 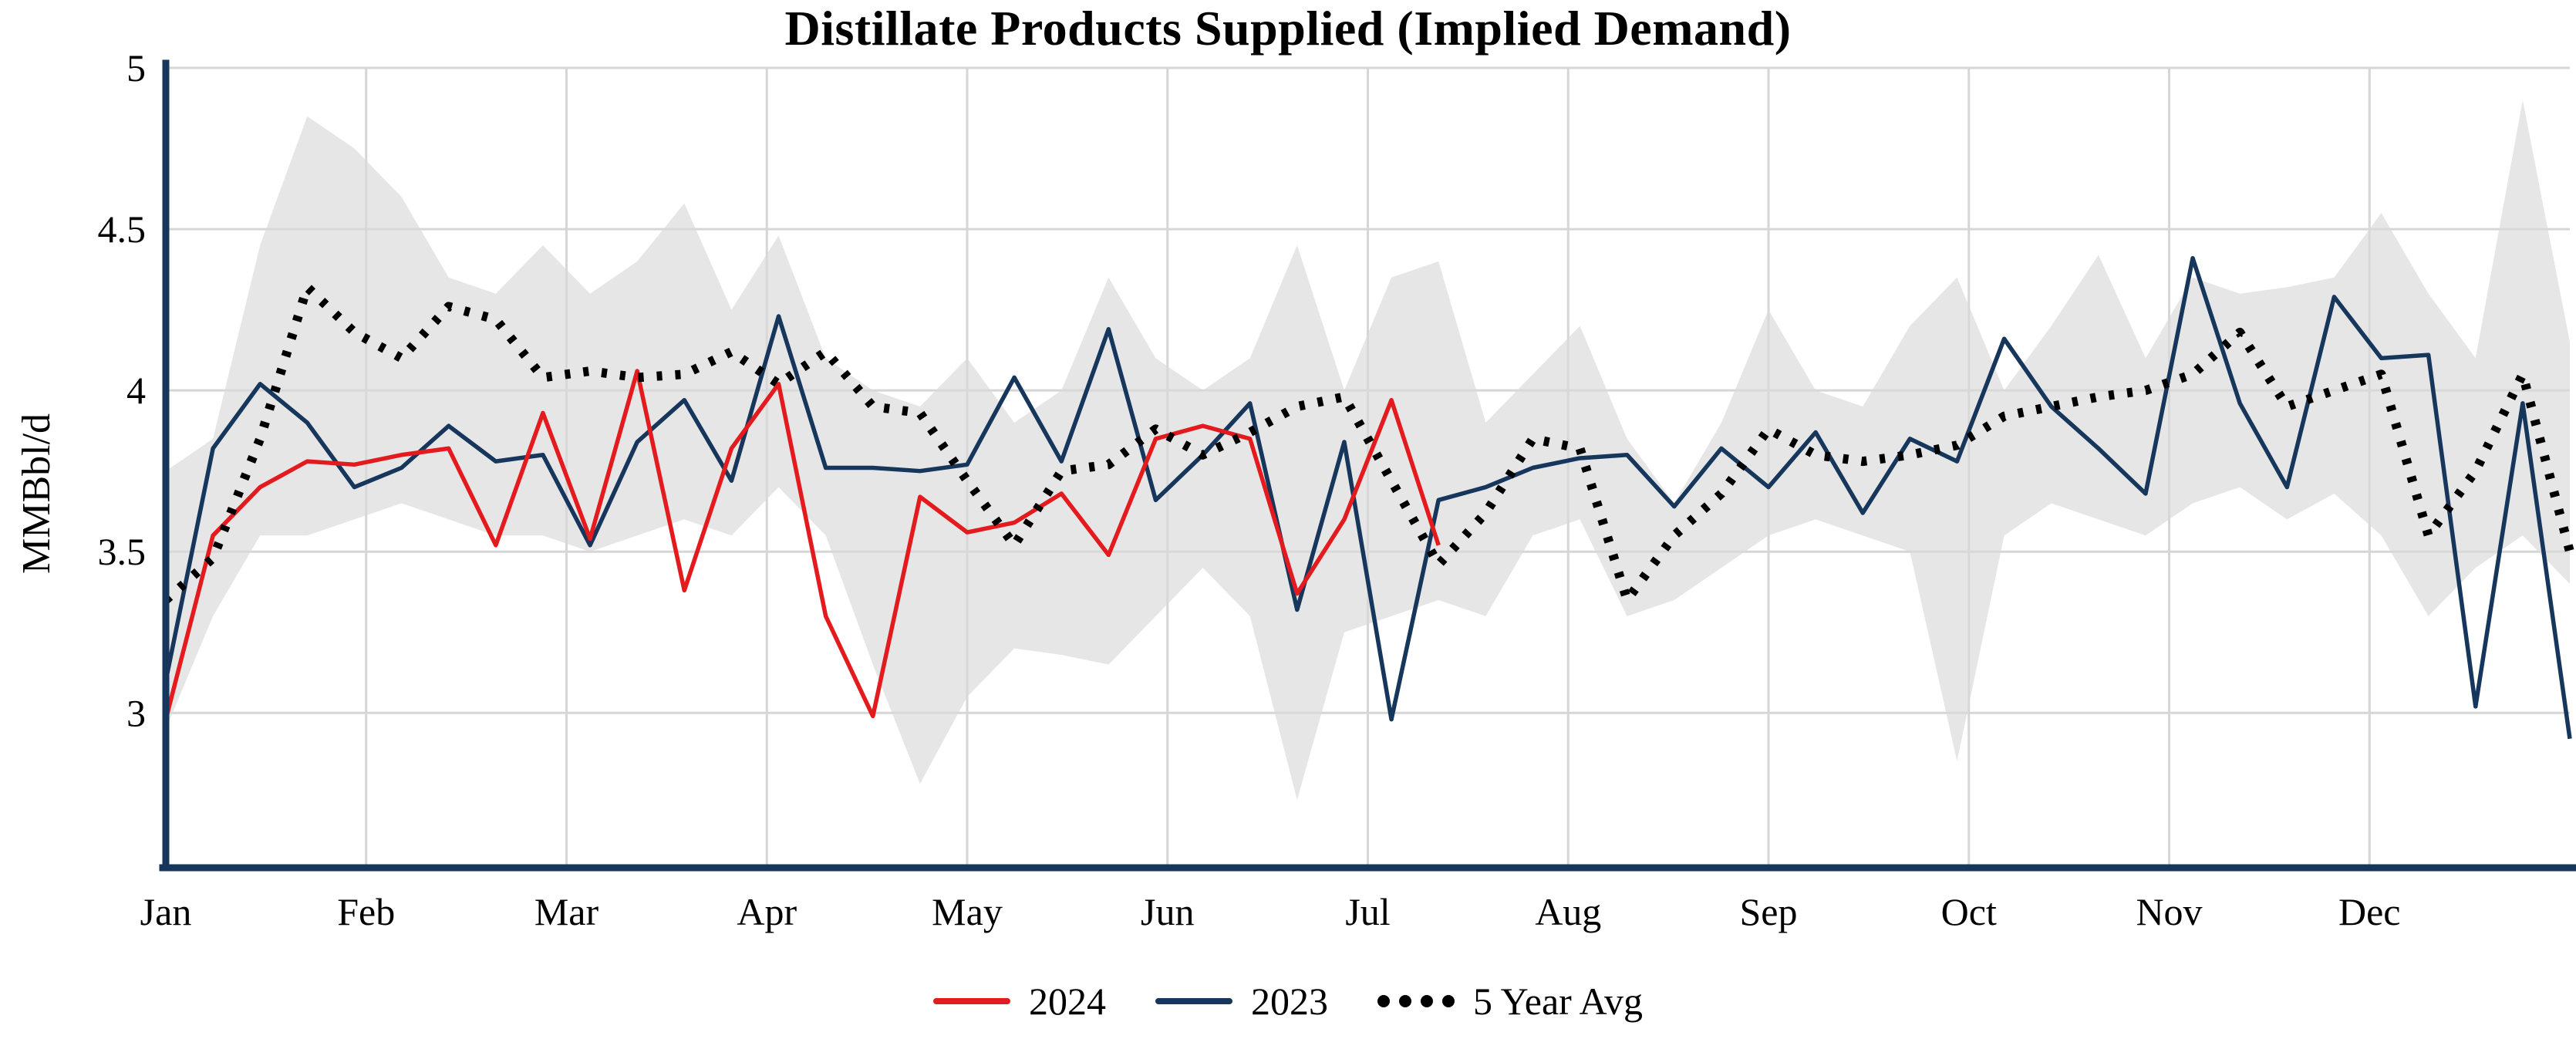 What do you see at coordinates (166, 911) in the screenshot?
I see `x-tick-label: Jan` at bounding box center [166, 911].